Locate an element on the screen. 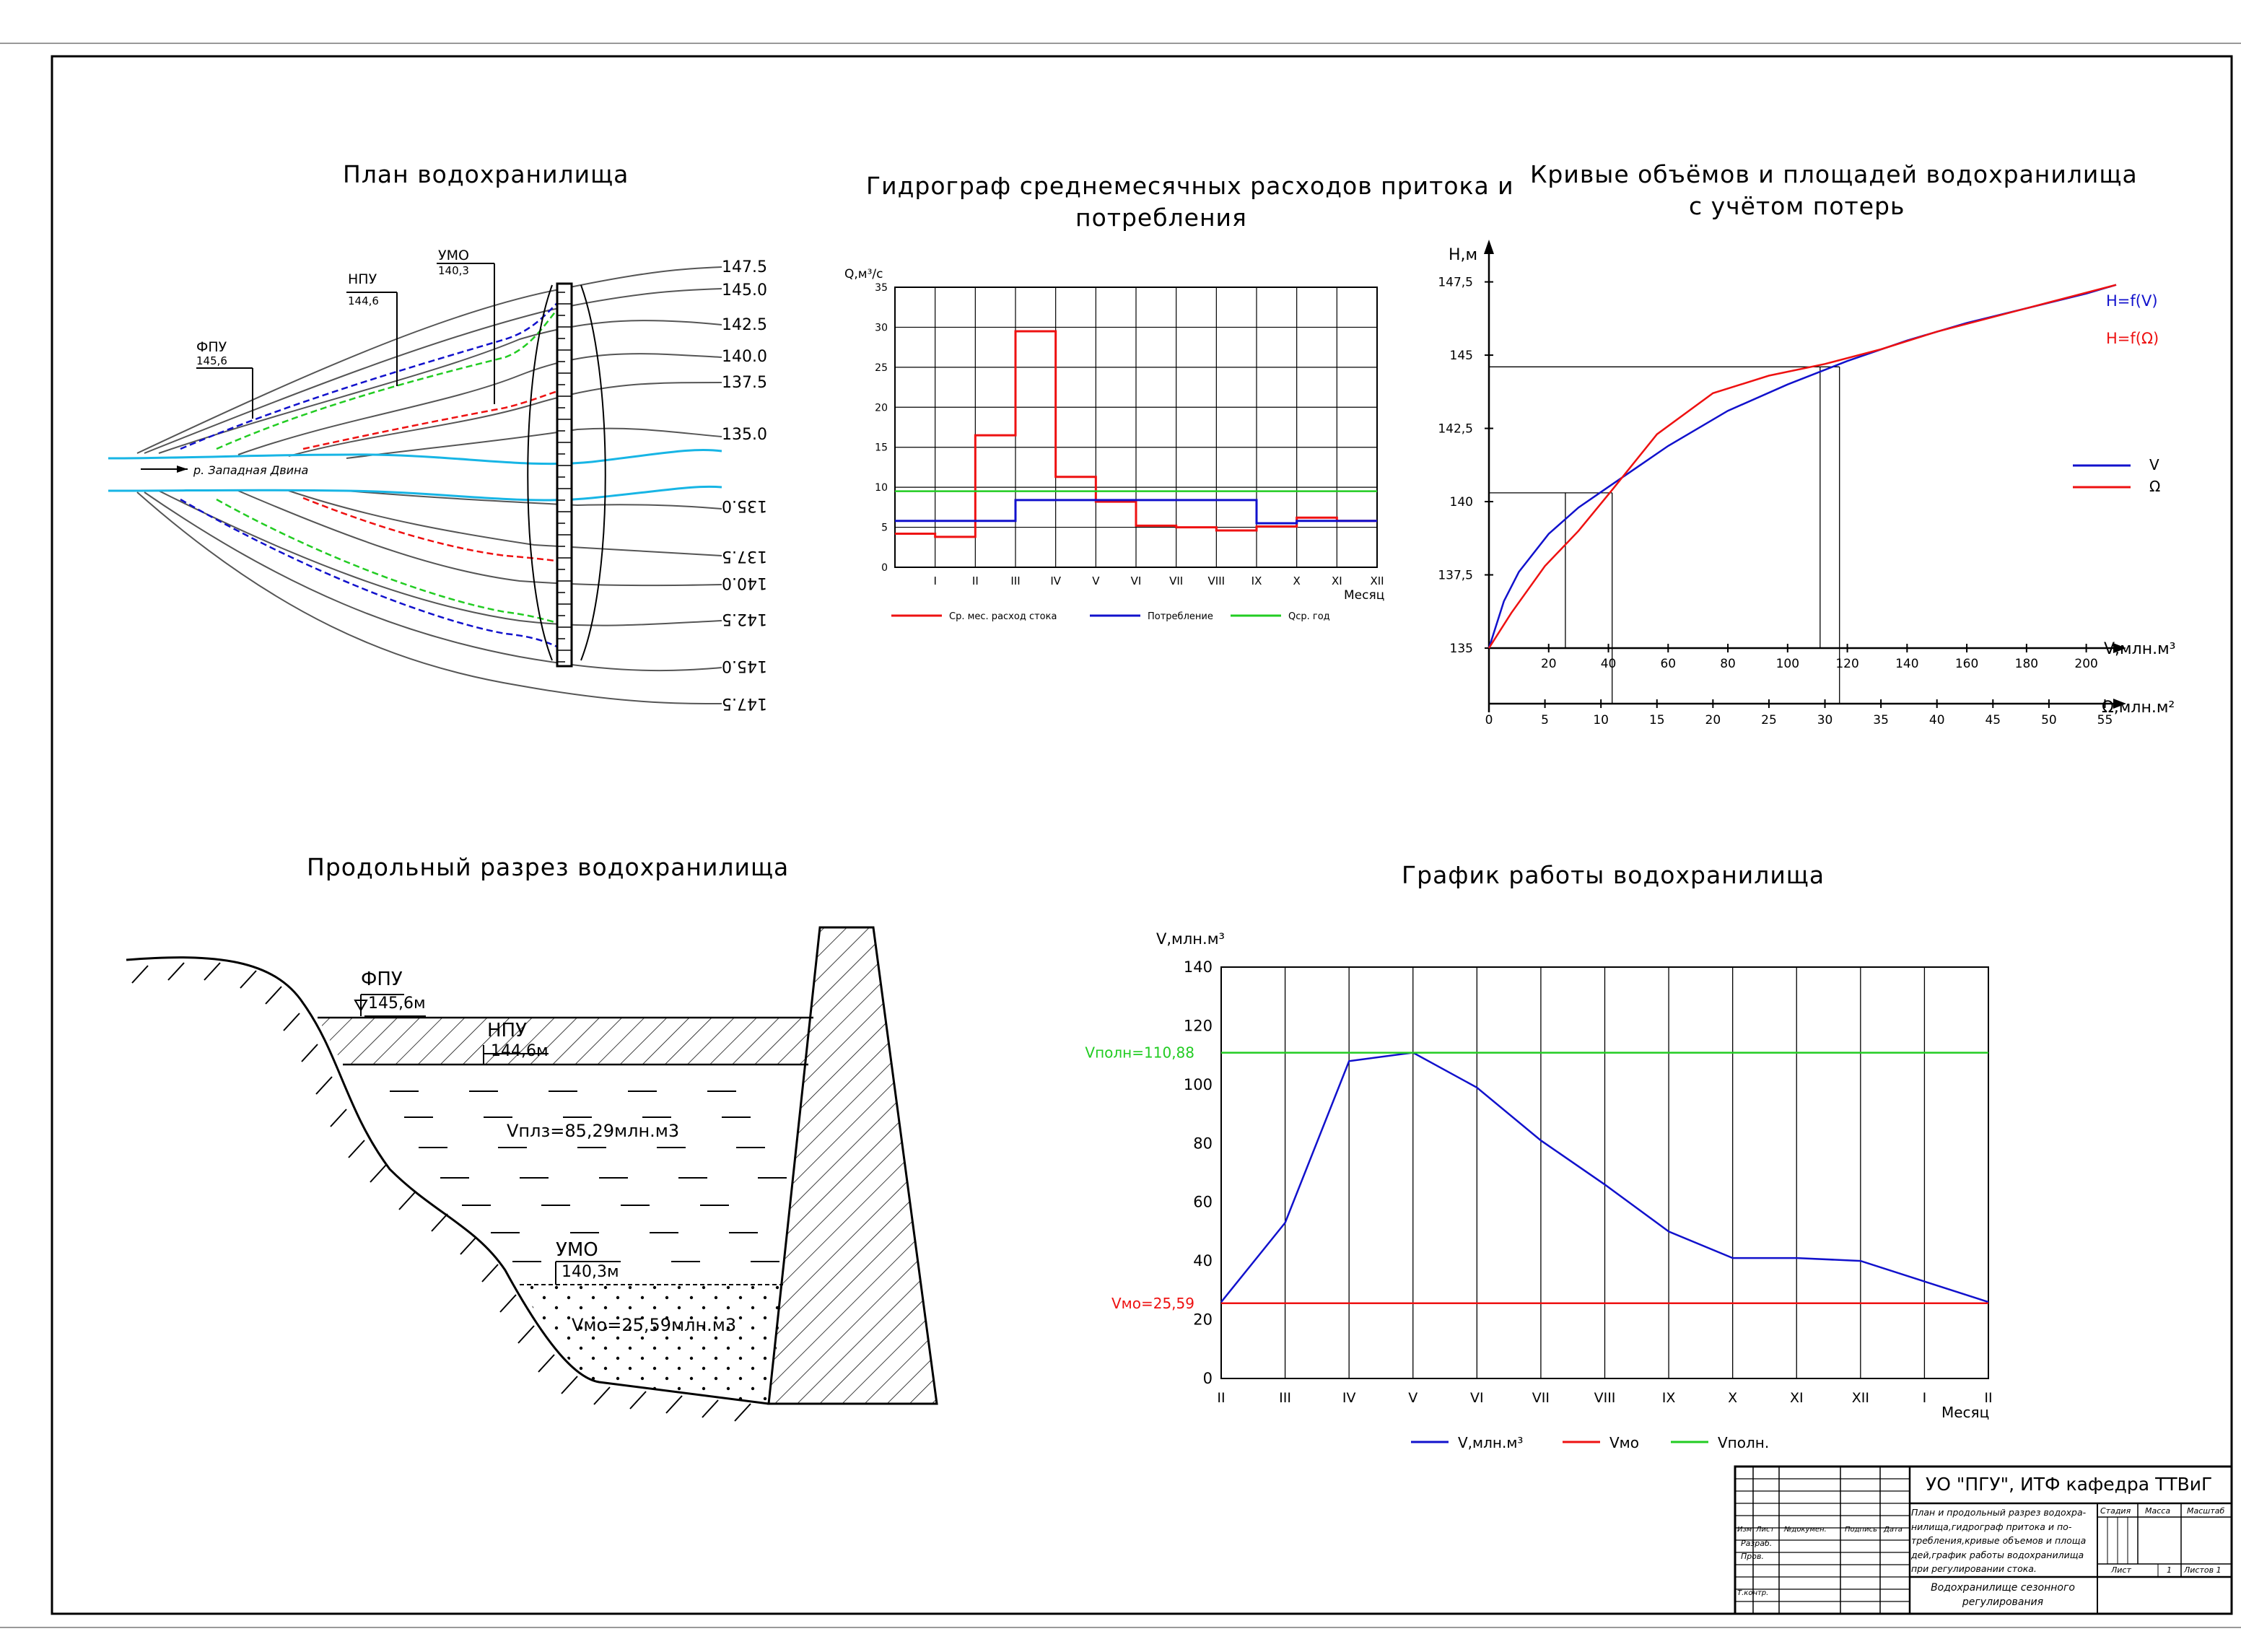  hydro-x-tick: XII is located at coordinates (1377, 580).